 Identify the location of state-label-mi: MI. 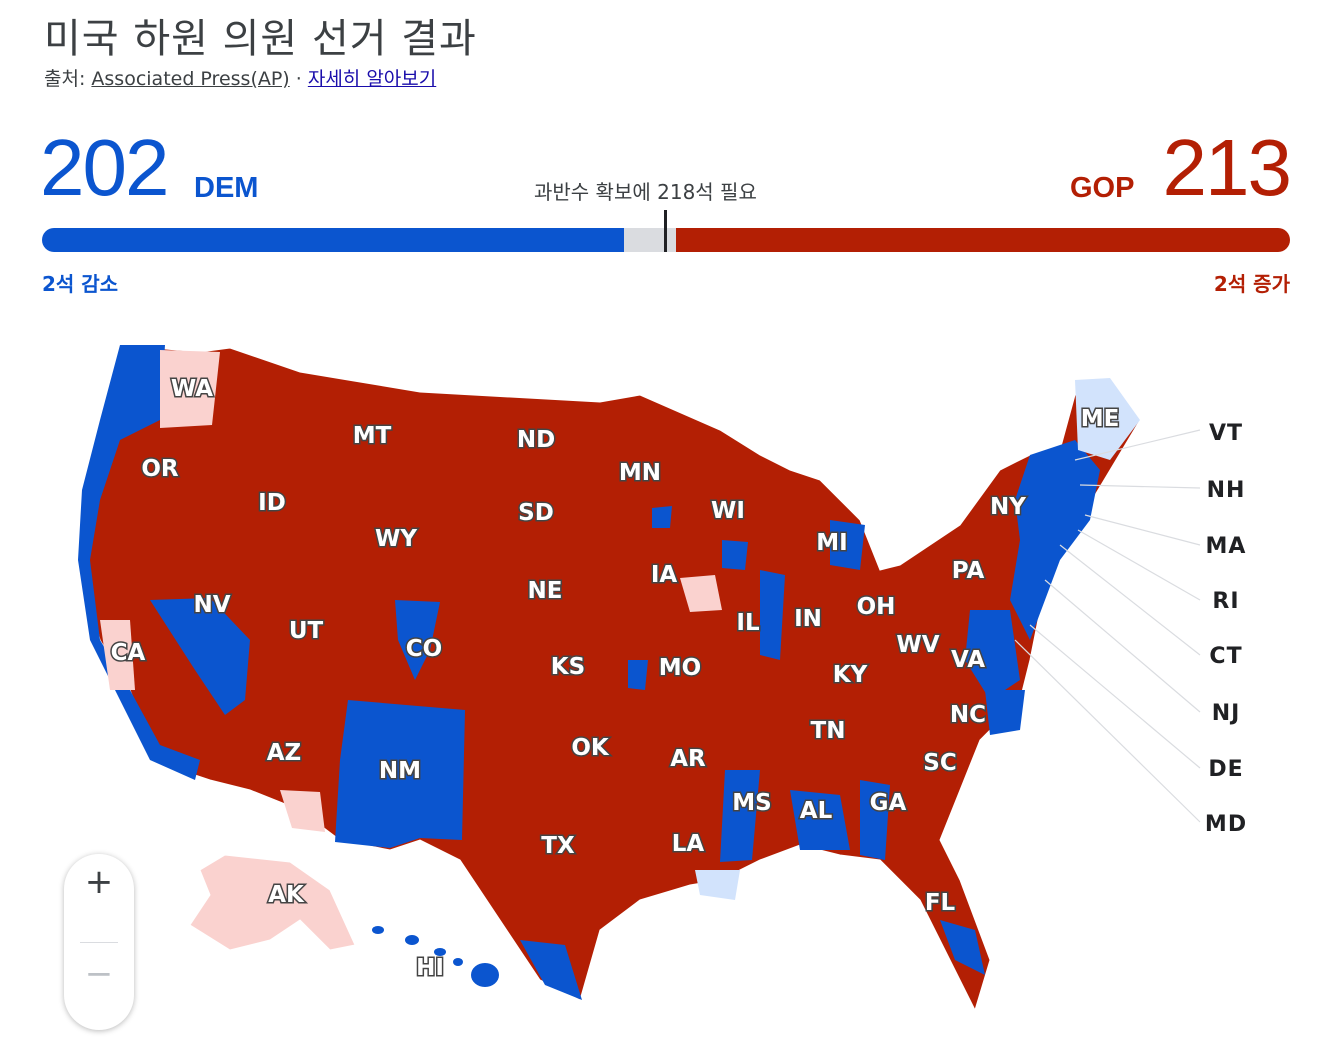
(831, 543).